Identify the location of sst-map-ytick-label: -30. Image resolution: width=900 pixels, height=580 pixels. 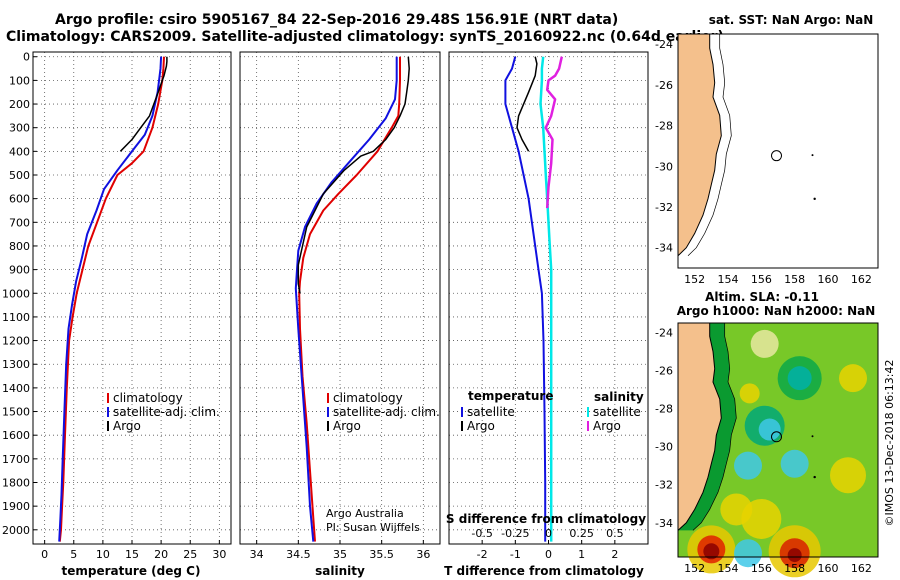
(664, 166).